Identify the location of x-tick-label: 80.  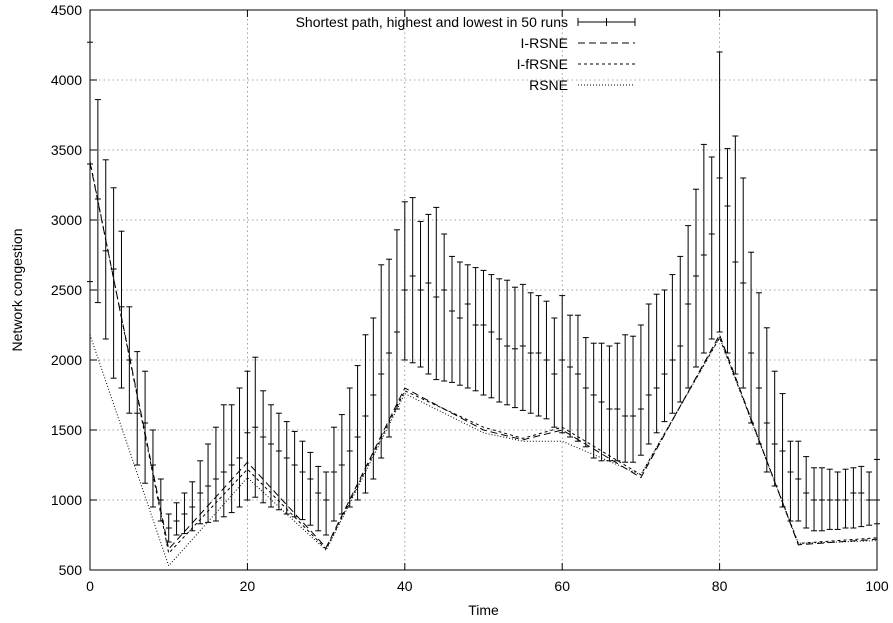
(720, 586).